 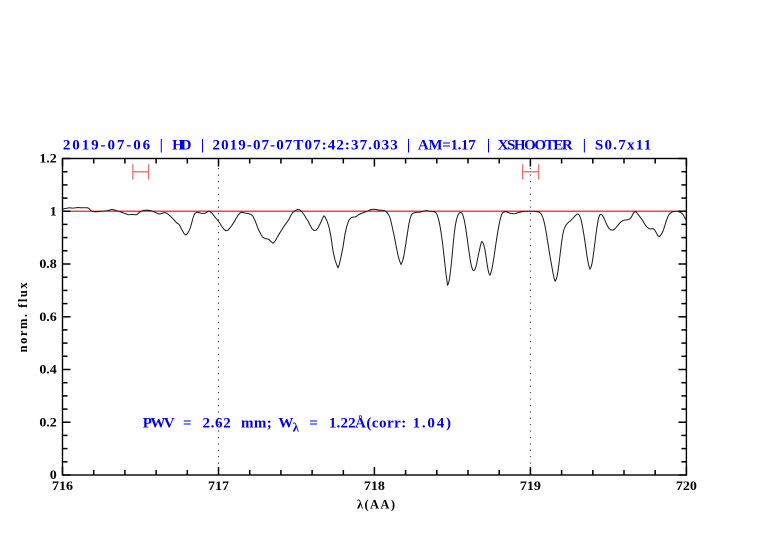 What do you see at coordinates (376, 505) in the screenshot?
I see `svg-text: λ(AA)` at bounding box center [376, 505].